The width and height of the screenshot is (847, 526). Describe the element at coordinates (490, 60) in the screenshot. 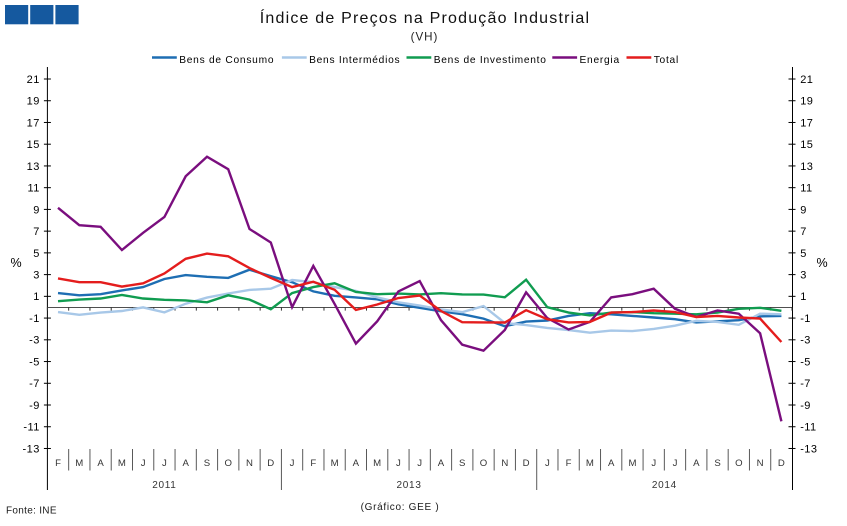

I see `svg-text: Bens de Investimento` at that location.